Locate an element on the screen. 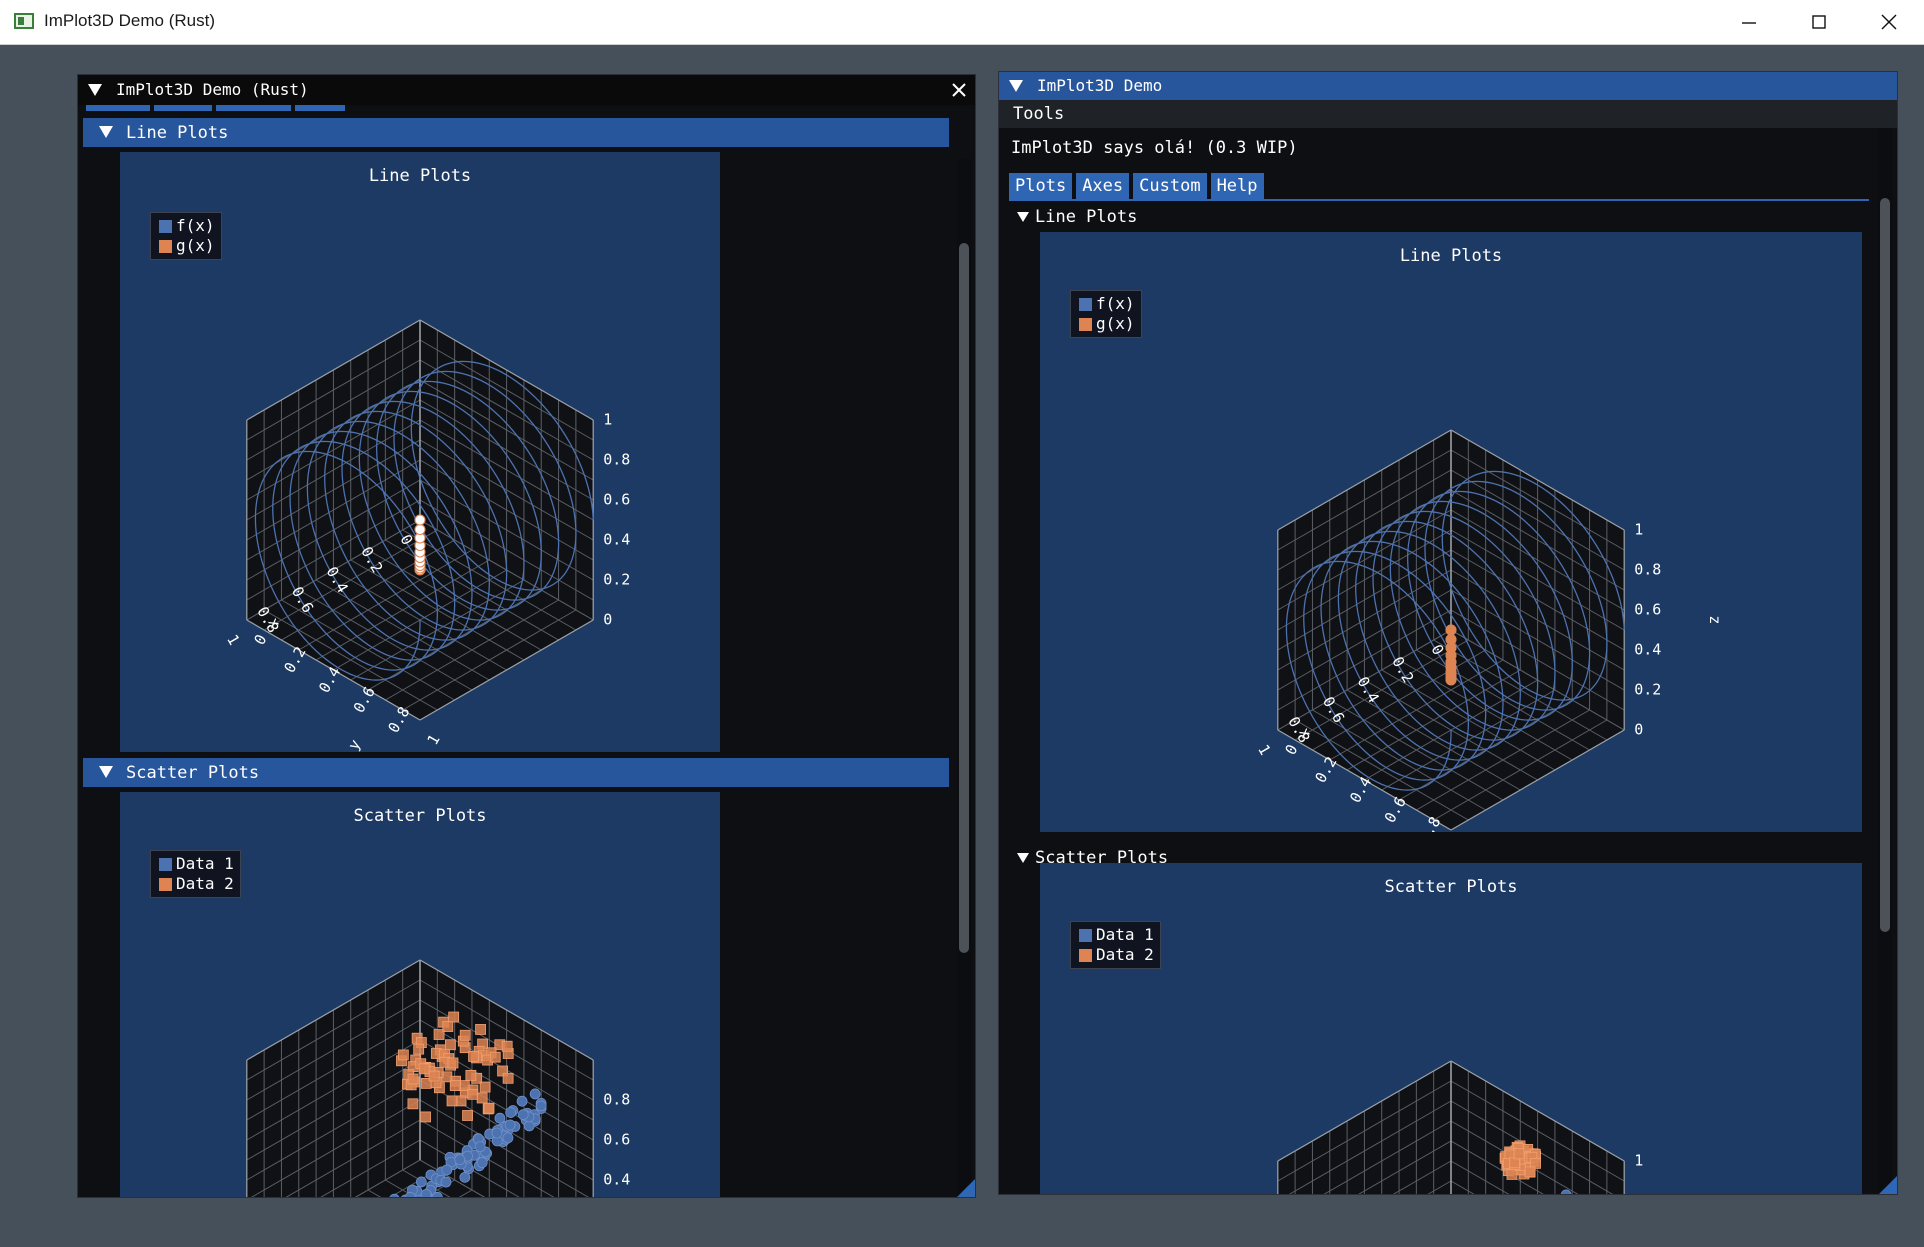  minimize-button is located at coordinates (1749, 22).